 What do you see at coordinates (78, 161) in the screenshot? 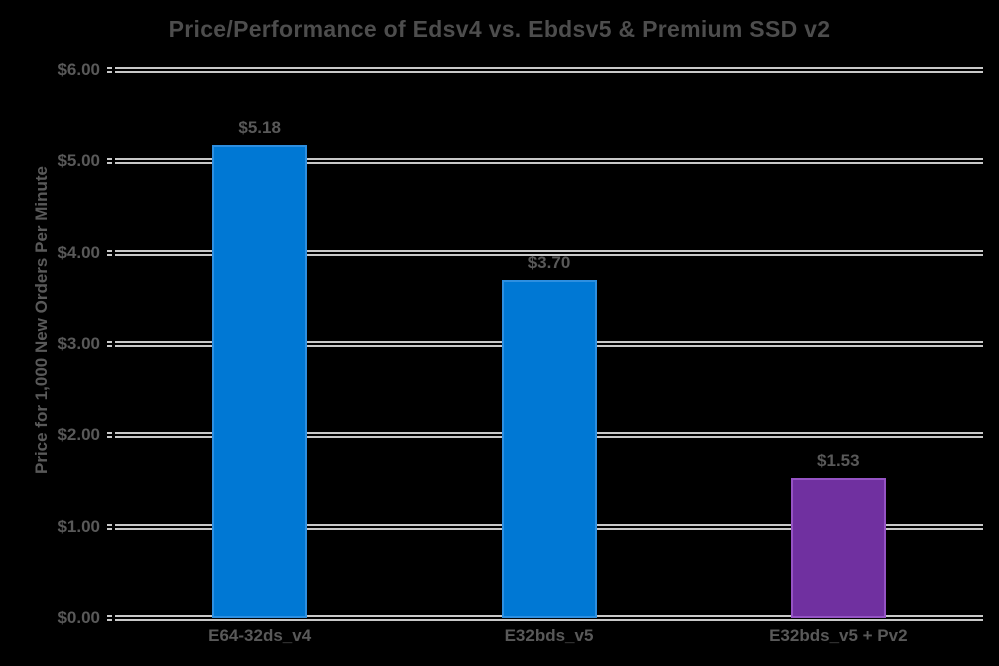
I see `y-tick-label: $5.00` at bounding box center [78, 161].